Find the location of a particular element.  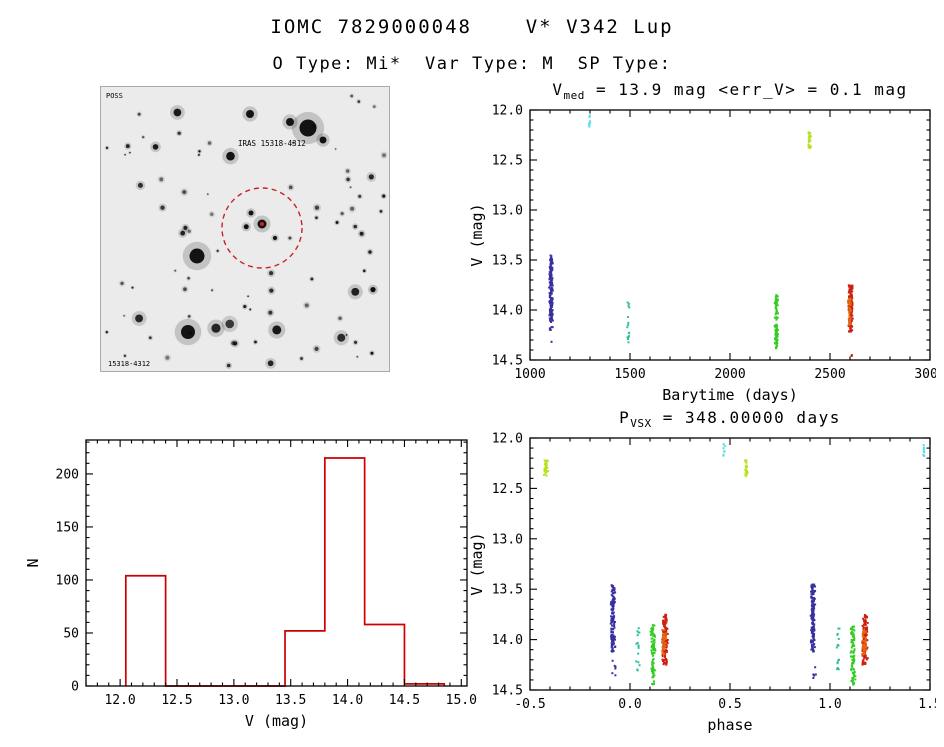

histogram-xlabel: V (mag) is located at coordinates (276, 721).